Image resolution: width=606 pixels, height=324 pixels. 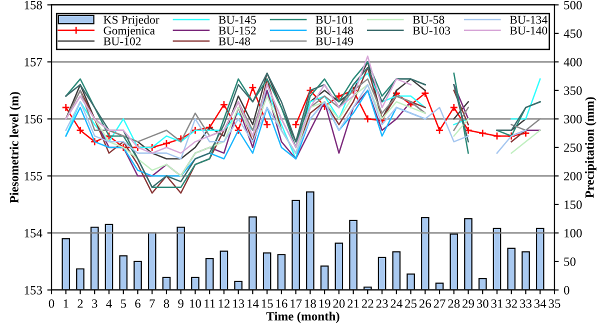 I want to click on legend-label: KS Prijedor, so click(x=132, y=20).